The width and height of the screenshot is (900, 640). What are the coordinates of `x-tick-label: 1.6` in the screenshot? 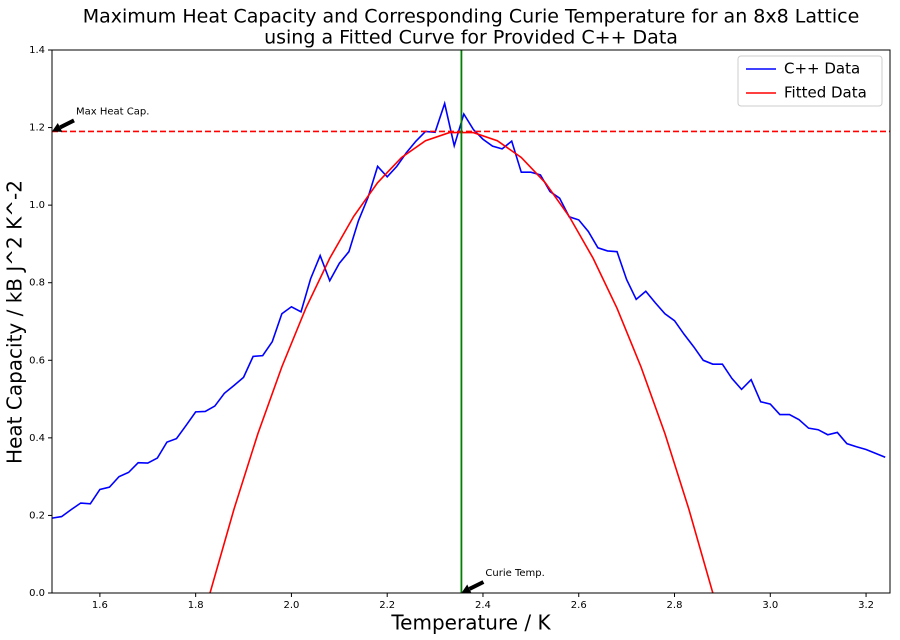 It's located at (100, 605).